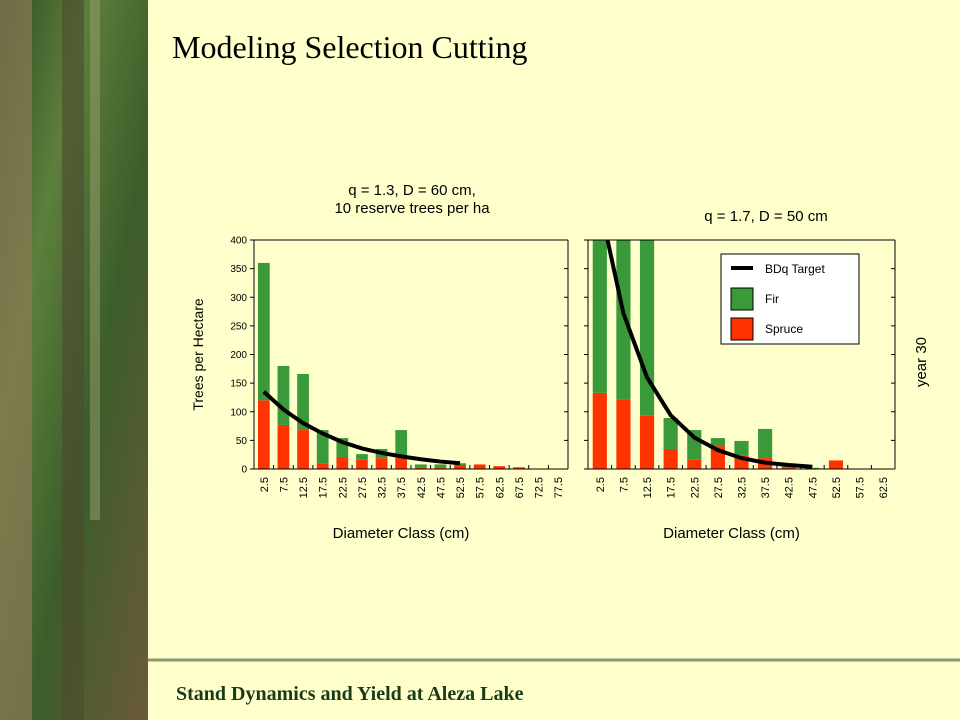 Image resolution: width=960 pixels, height=720 pixels. I want to click on legend-label: Fir, so click(772, 299).